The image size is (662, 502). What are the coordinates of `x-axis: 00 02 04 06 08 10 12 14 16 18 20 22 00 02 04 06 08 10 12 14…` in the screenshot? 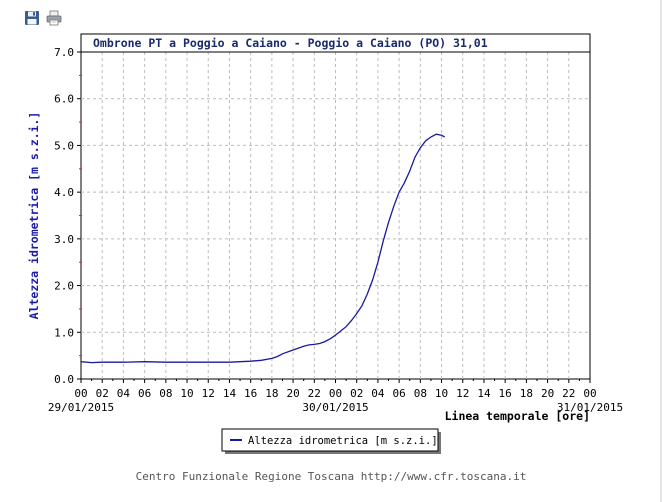 It's located at (335, 396).